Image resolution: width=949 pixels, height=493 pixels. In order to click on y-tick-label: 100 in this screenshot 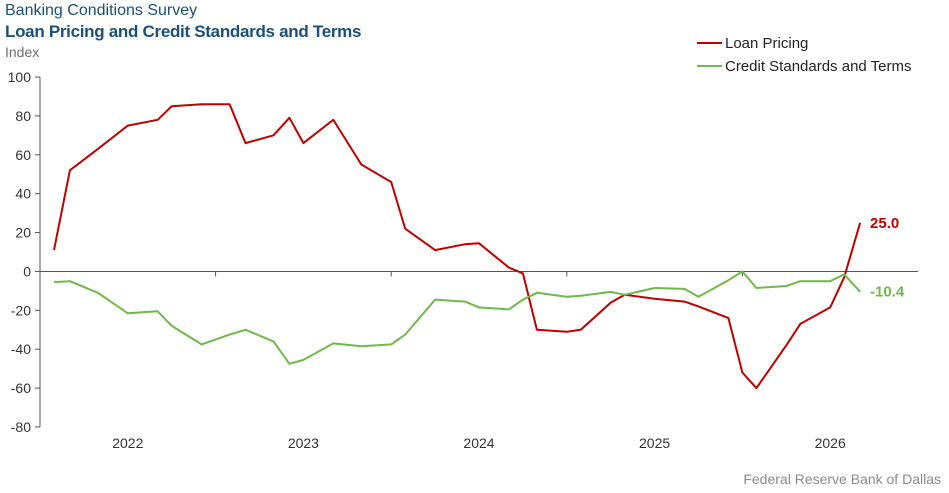, I will do `click(20, 77)`.